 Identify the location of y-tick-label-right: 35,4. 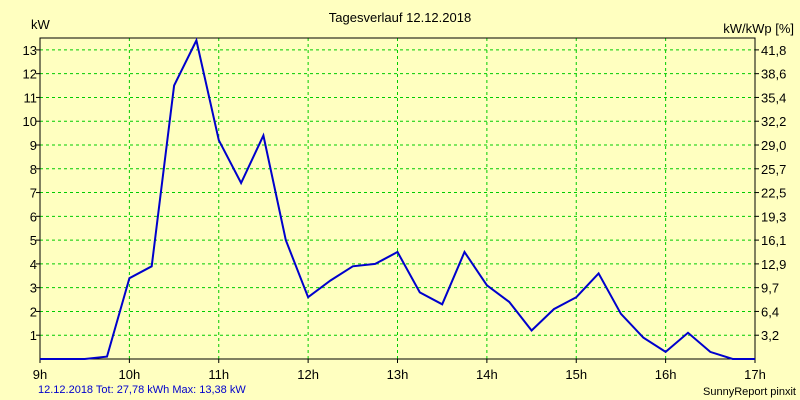
(773, 97).